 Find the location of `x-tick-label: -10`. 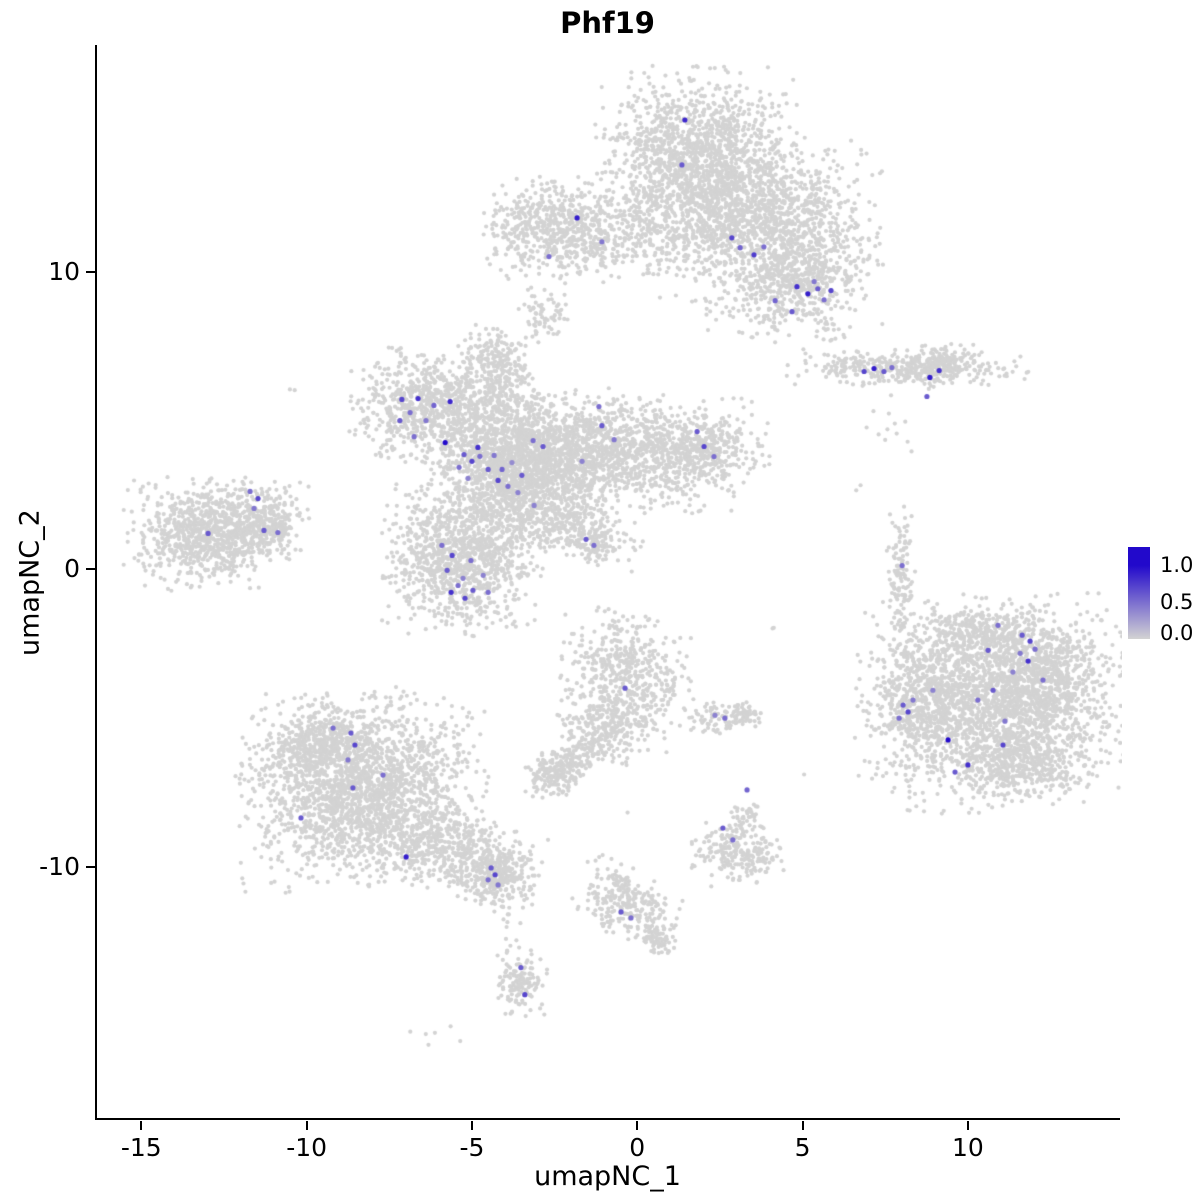

x-tick-label: -10 is located at coordinates (307, 1147).